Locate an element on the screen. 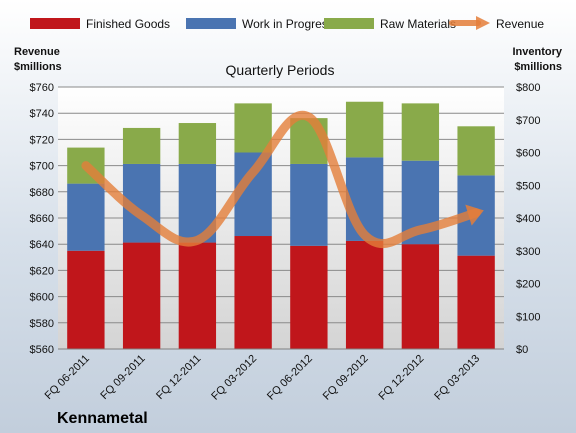 This screenshot has width=576, height=433. right-axis-tick-label: $100 is located at coordinates (528, 317).